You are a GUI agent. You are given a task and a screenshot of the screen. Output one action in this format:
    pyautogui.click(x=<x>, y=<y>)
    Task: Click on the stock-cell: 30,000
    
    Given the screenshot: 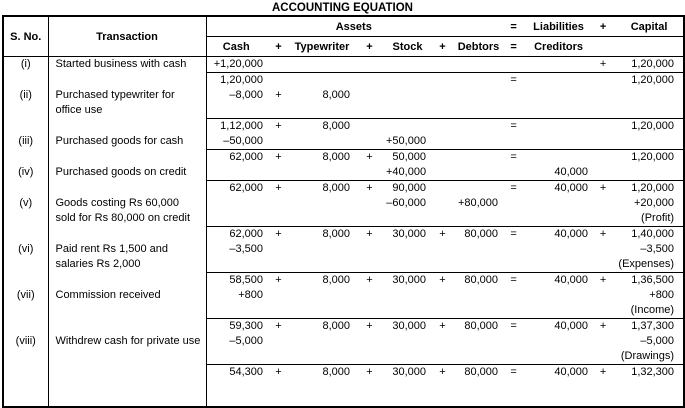 What is the action you would take?
    pyautogui.click(x=407, y=325)
    